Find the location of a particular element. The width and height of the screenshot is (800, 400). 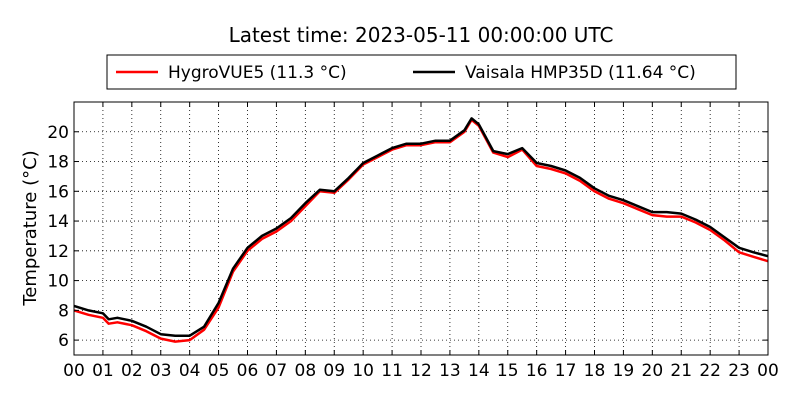

y-axis-label: Temperature (°C) is located at coordinates (30, 228).